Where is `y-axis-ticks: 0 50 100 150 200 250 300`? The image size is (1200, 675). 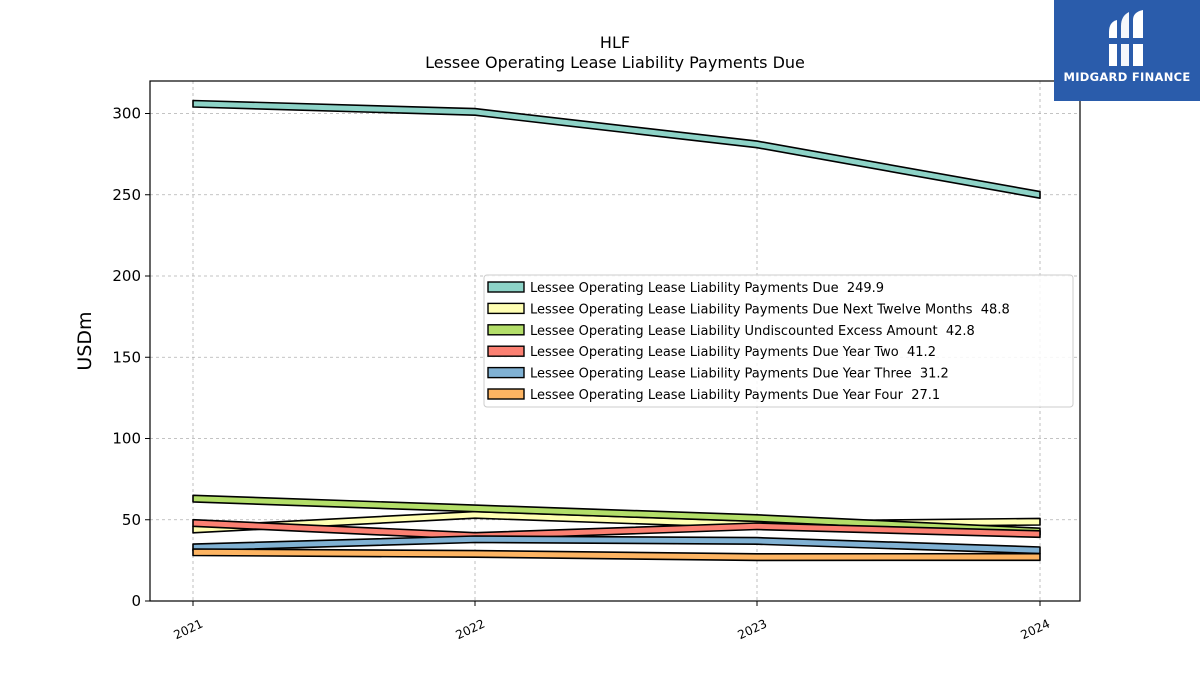 y-axis-ticks: 0 50 100 150 200 250 300 is located at coordinates (131, 357).